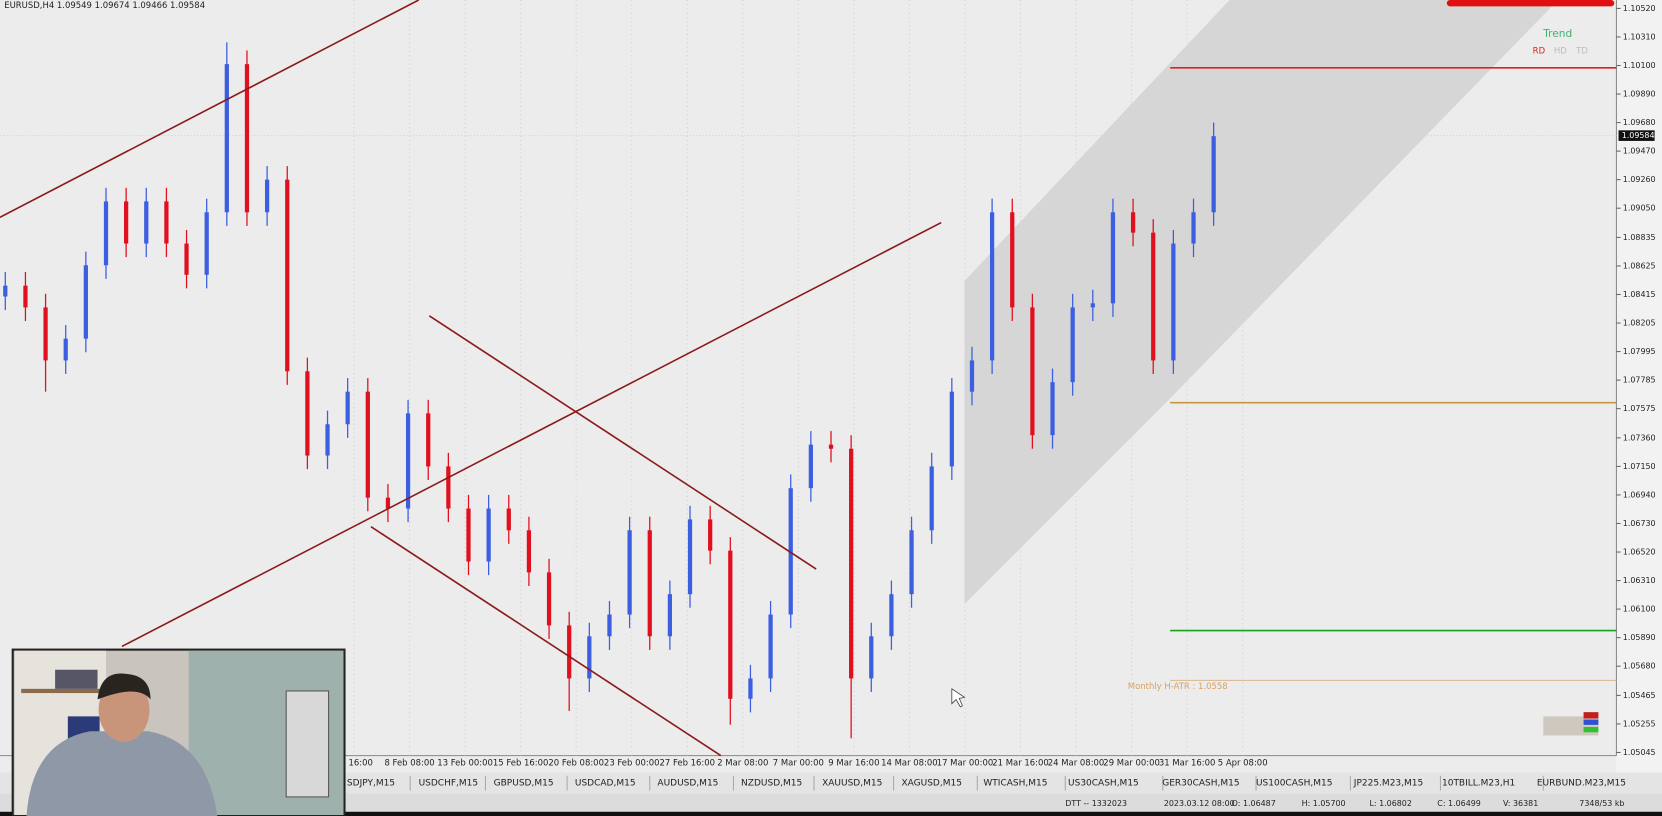 The height and width of the screenshot is (816, 1662). What do you see at coordinates (1639, 494) in the screenshot?
I see `y-tick-label: 1.06940` at bounding box center [1639, 494].